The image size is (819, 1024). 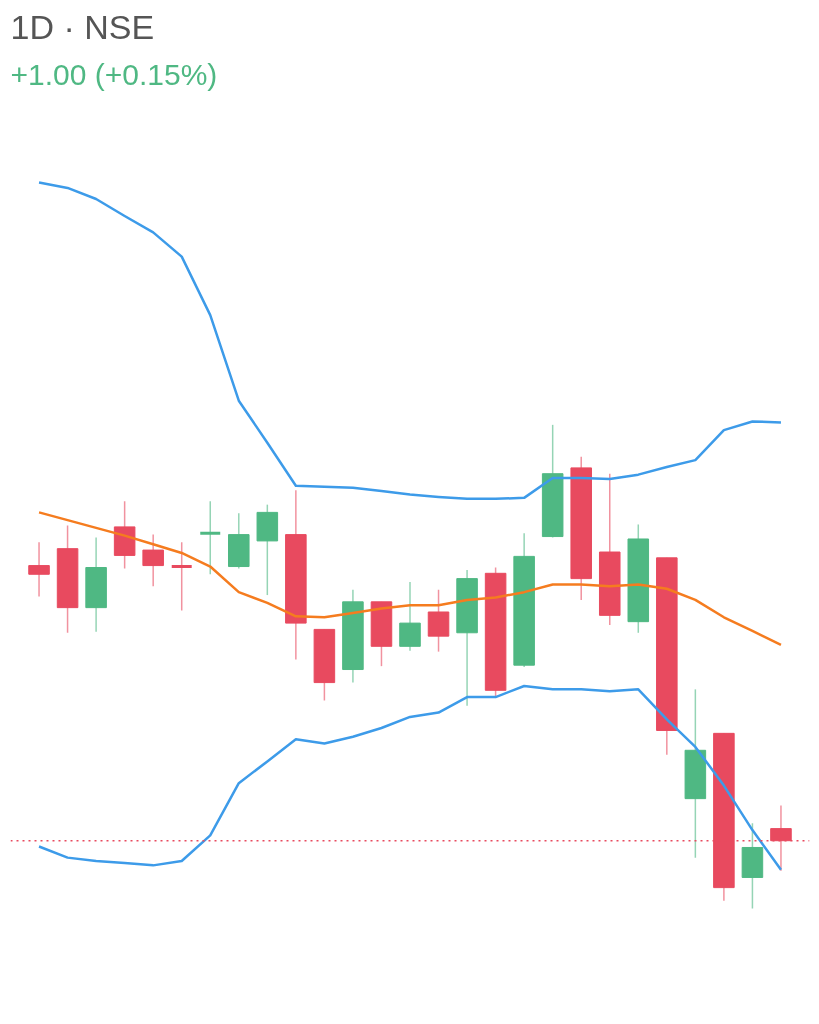 I want to click on chart-title: 1D · NSE, so click(x=82, y=26).